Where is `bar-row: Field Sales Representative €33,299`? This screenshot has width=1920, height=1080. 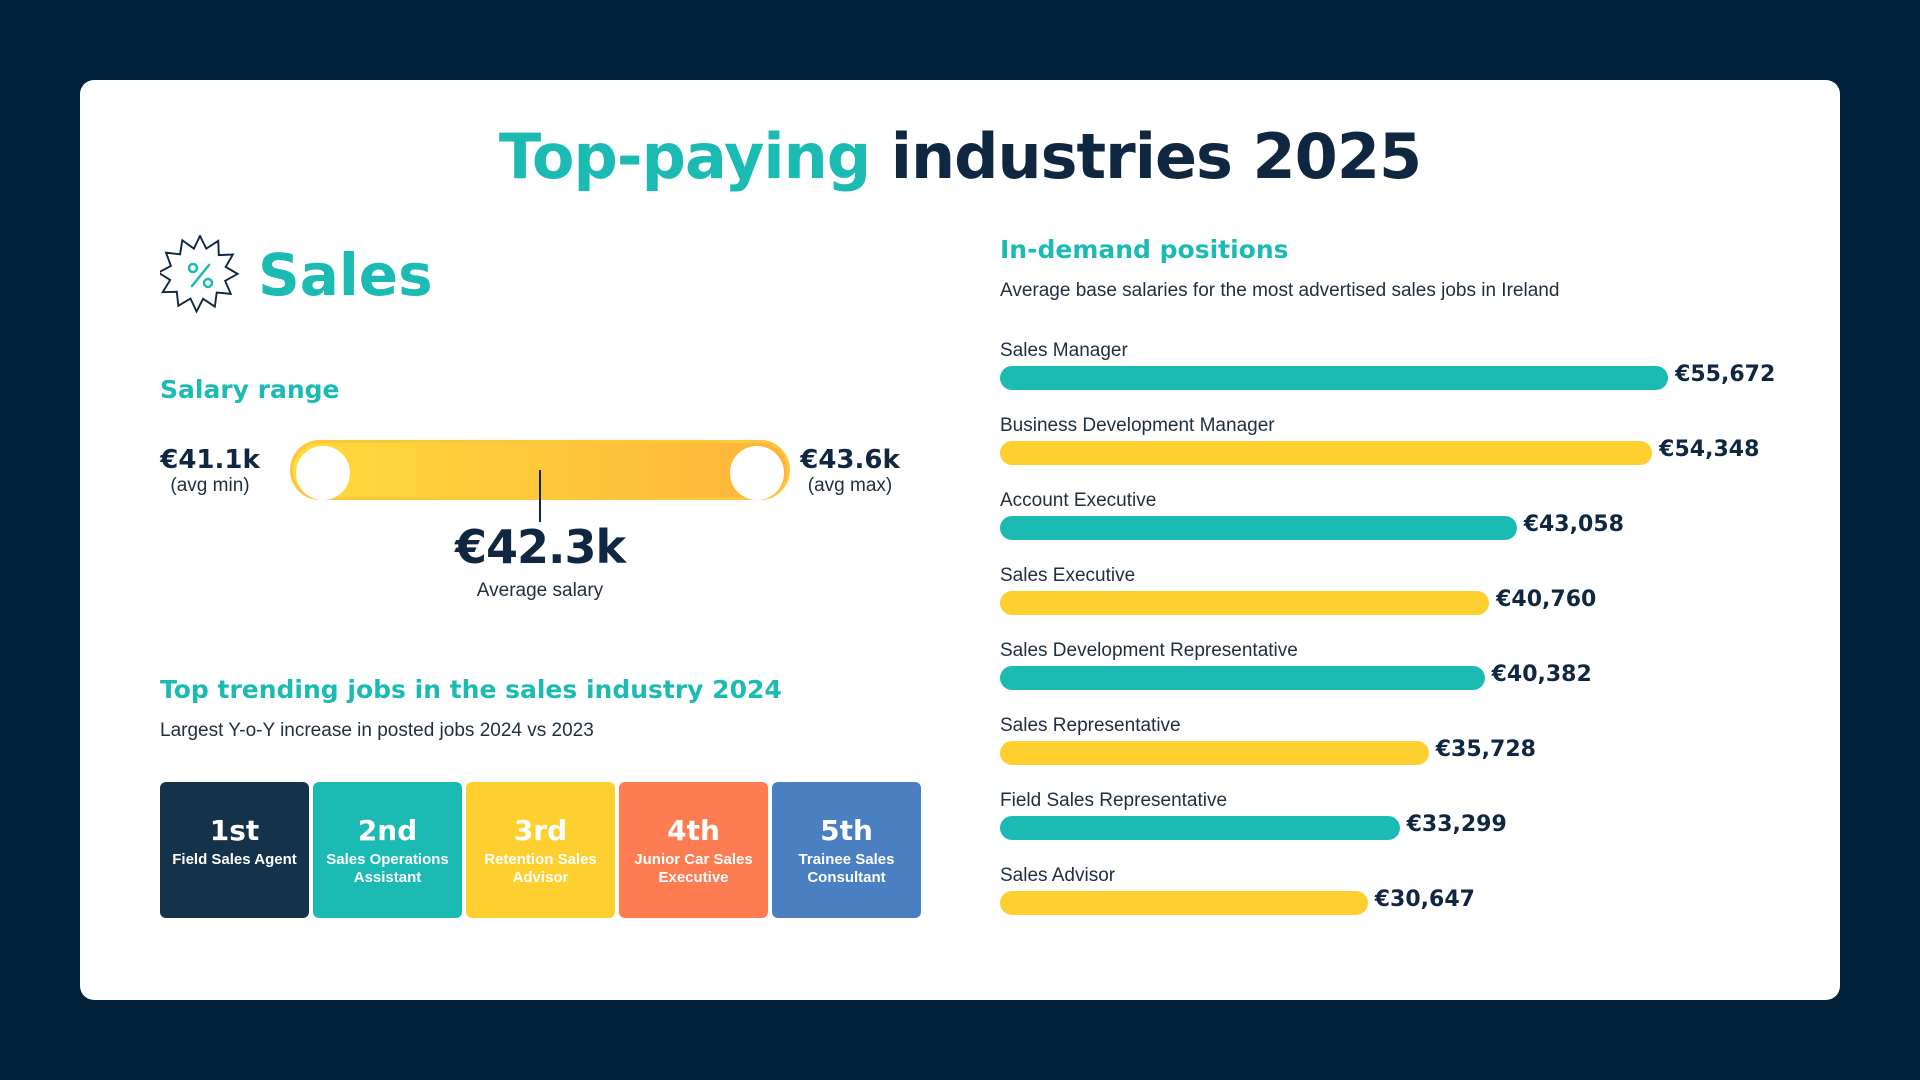 bar-row: Field Sales Representative €33,299 is located at coordinates (1410, 827).